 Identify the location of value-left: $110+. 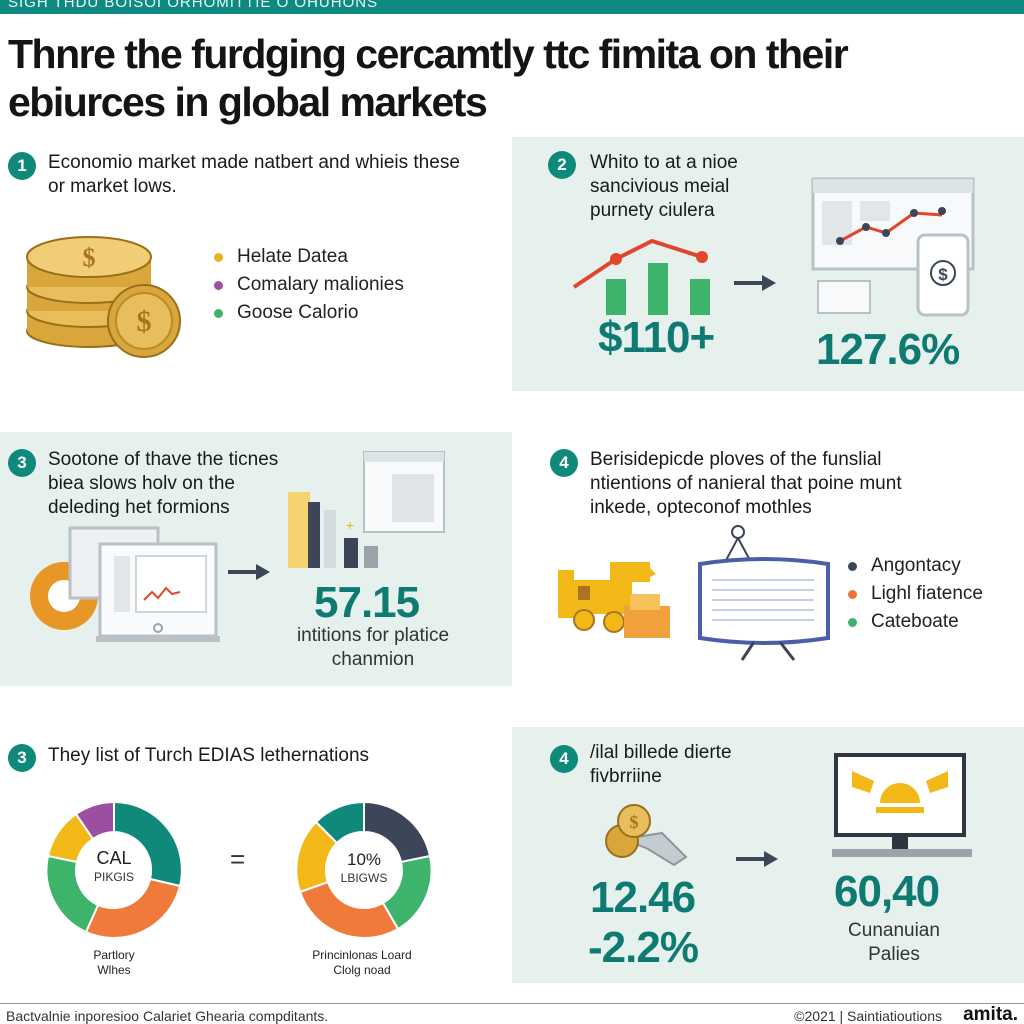
(656, 337).